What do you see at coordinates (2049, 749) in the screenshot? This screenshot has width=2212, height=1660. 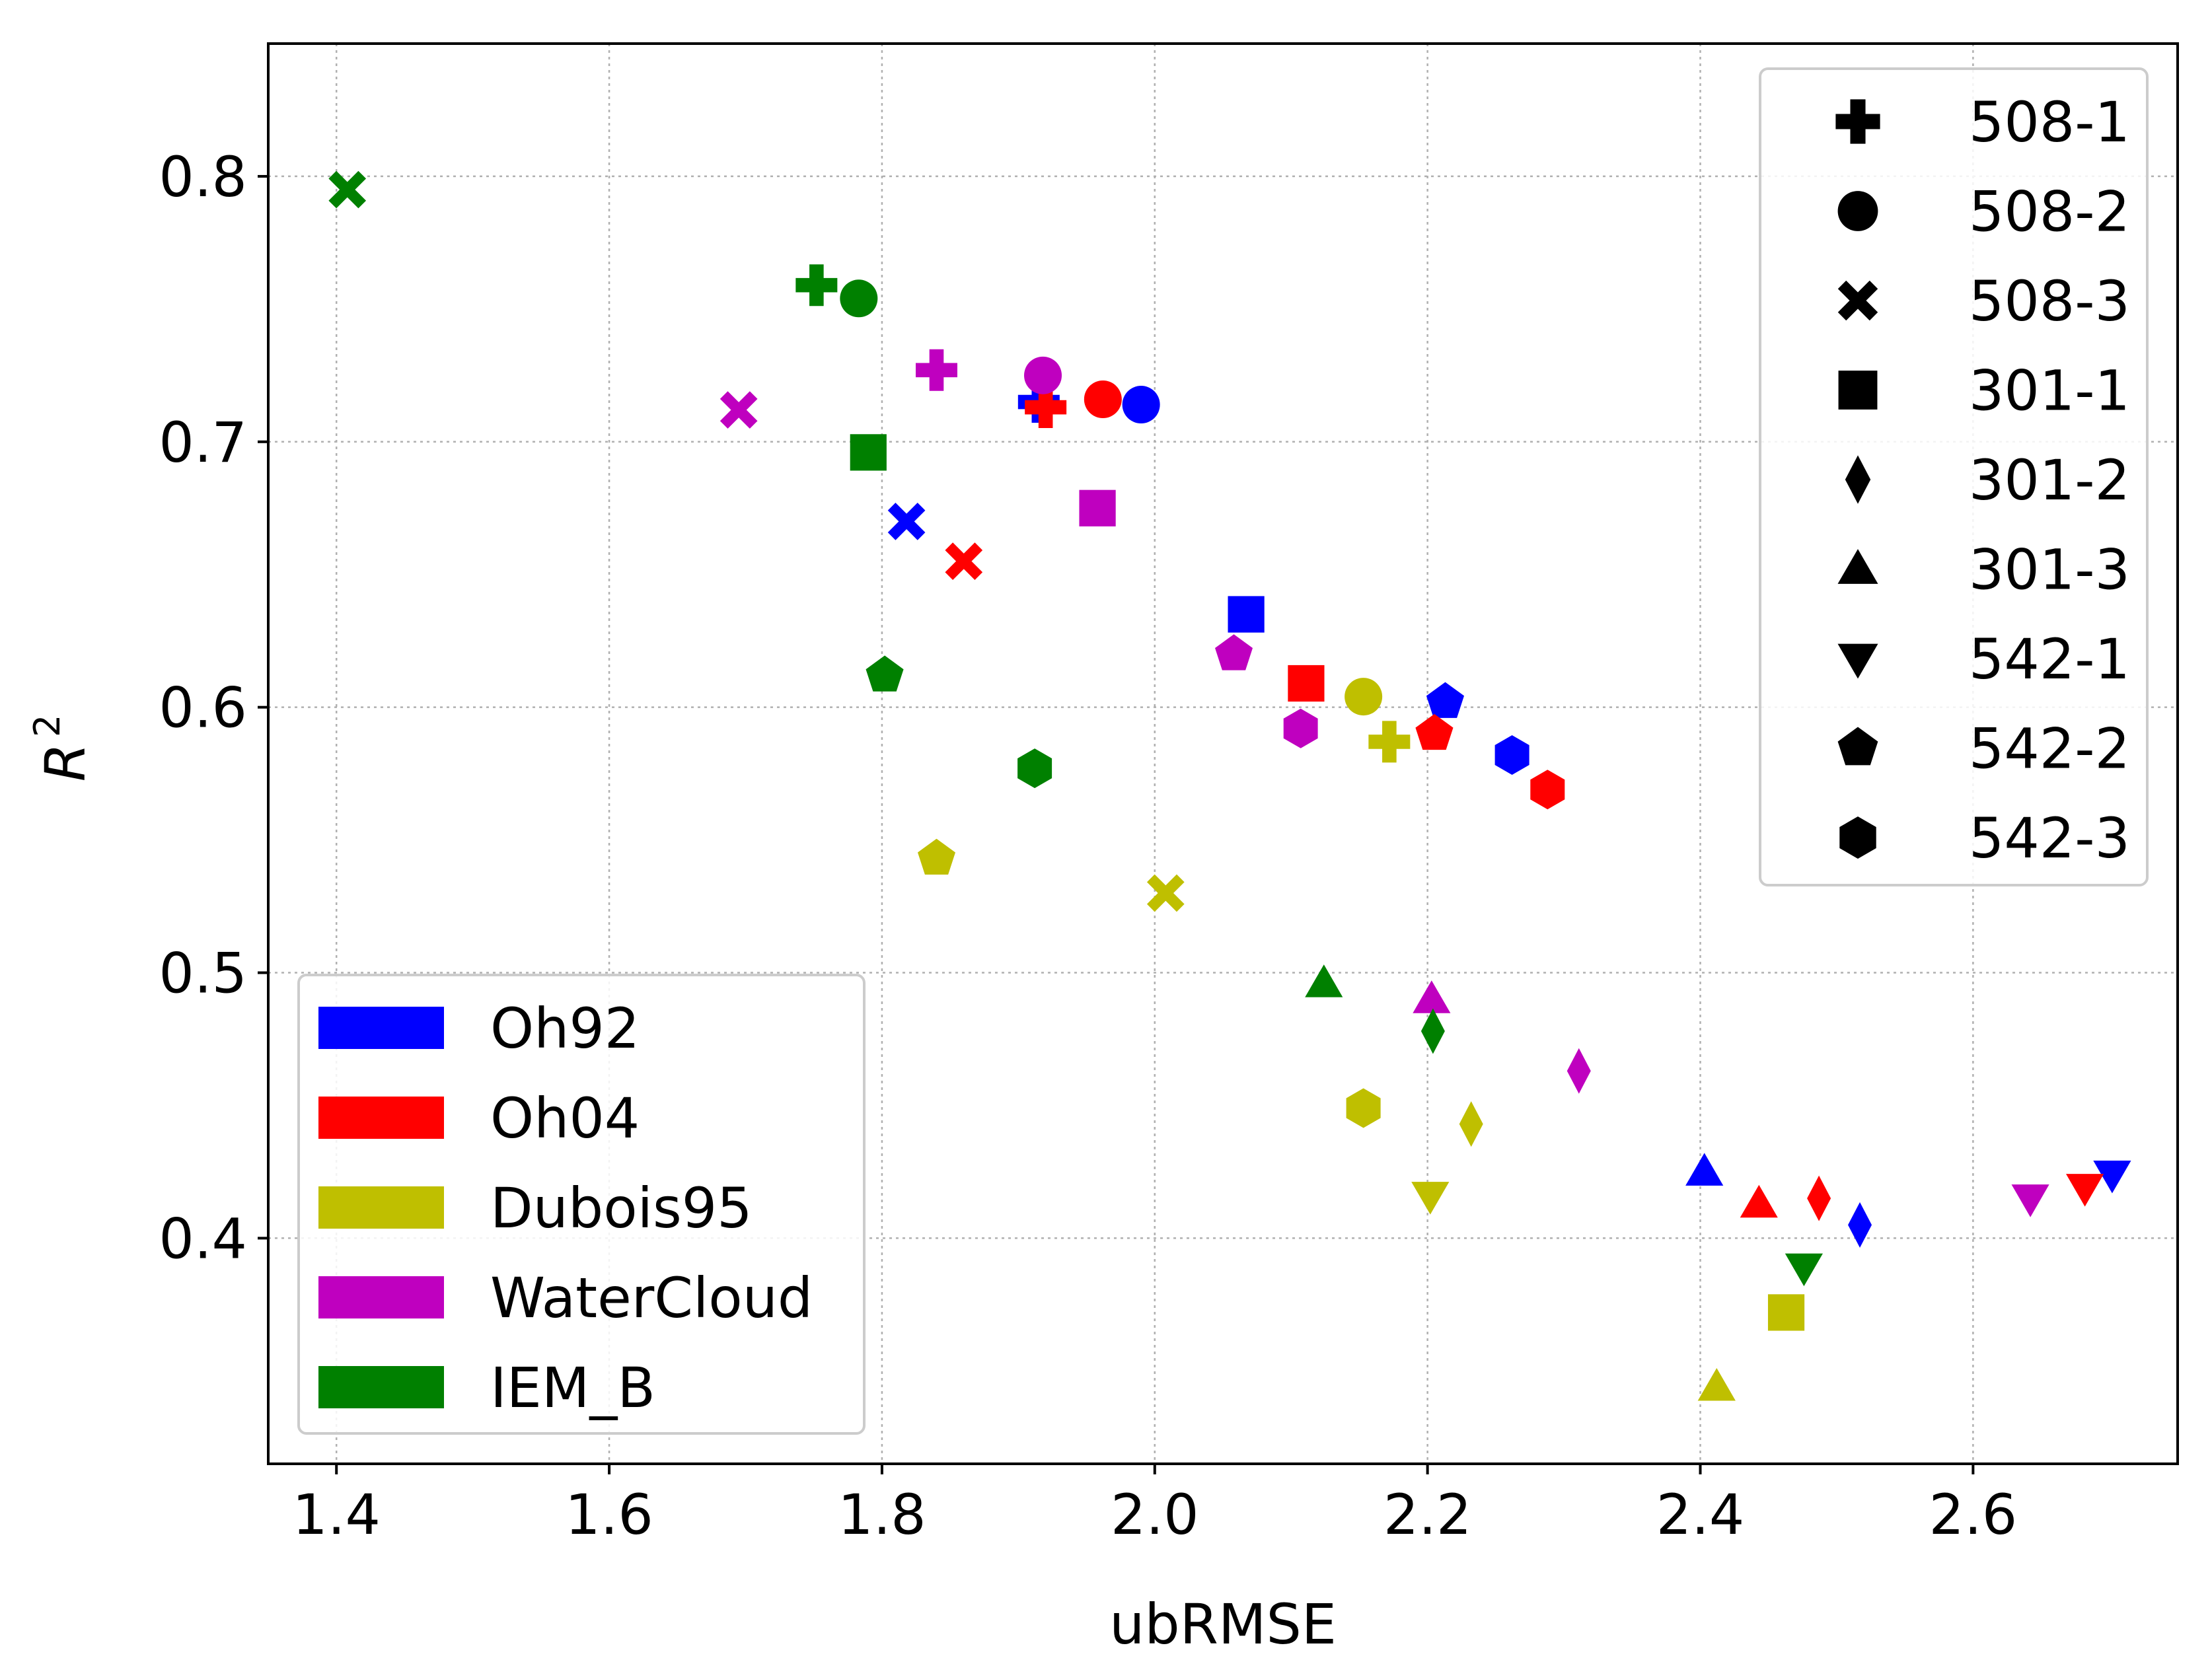 I see `site-legend-label: 542-2` at bounding box center [2049, 749].